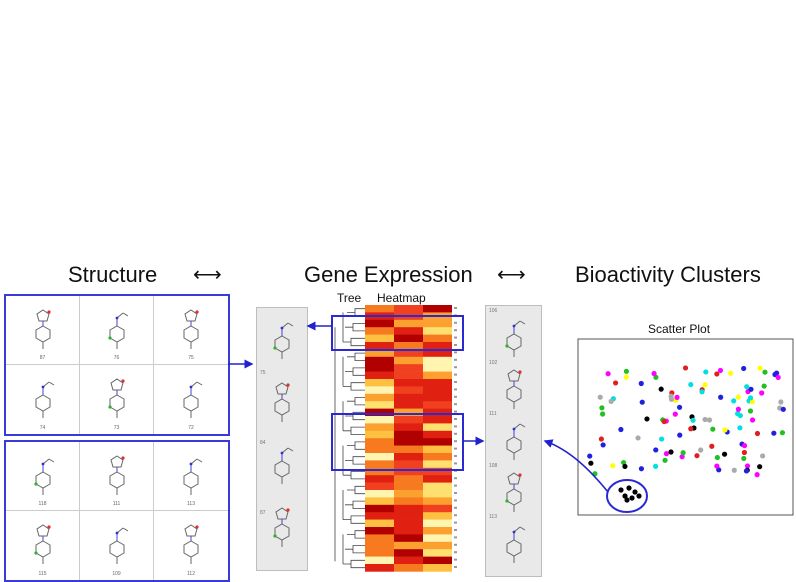 Image resolution: width=796 pixels, height=582 pixels. I want to click on double-arrow-icon: ⟷, so click(511, 275).